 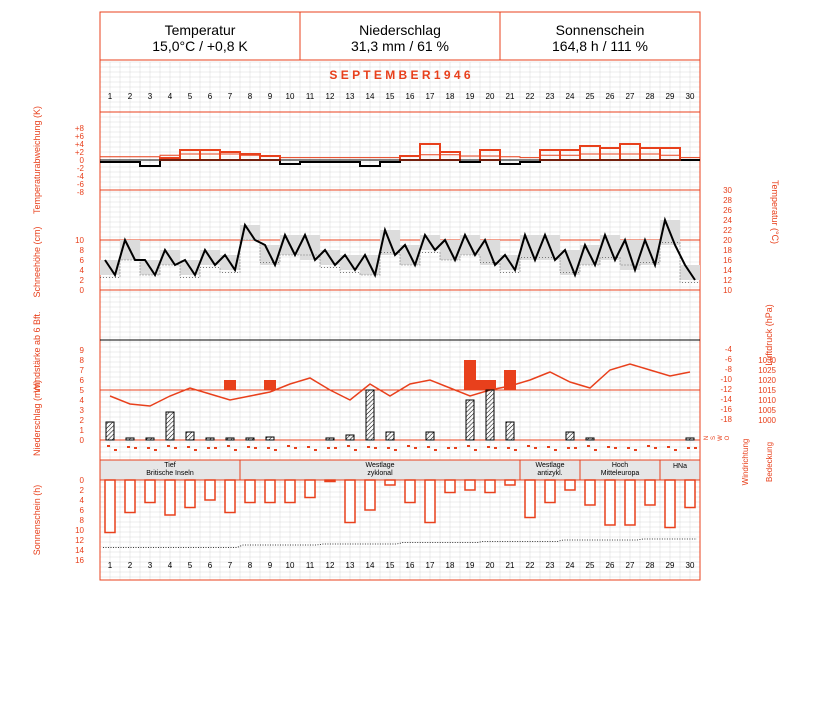 I want to click on day-label-bottom: 1, so click(x=110, y=565).